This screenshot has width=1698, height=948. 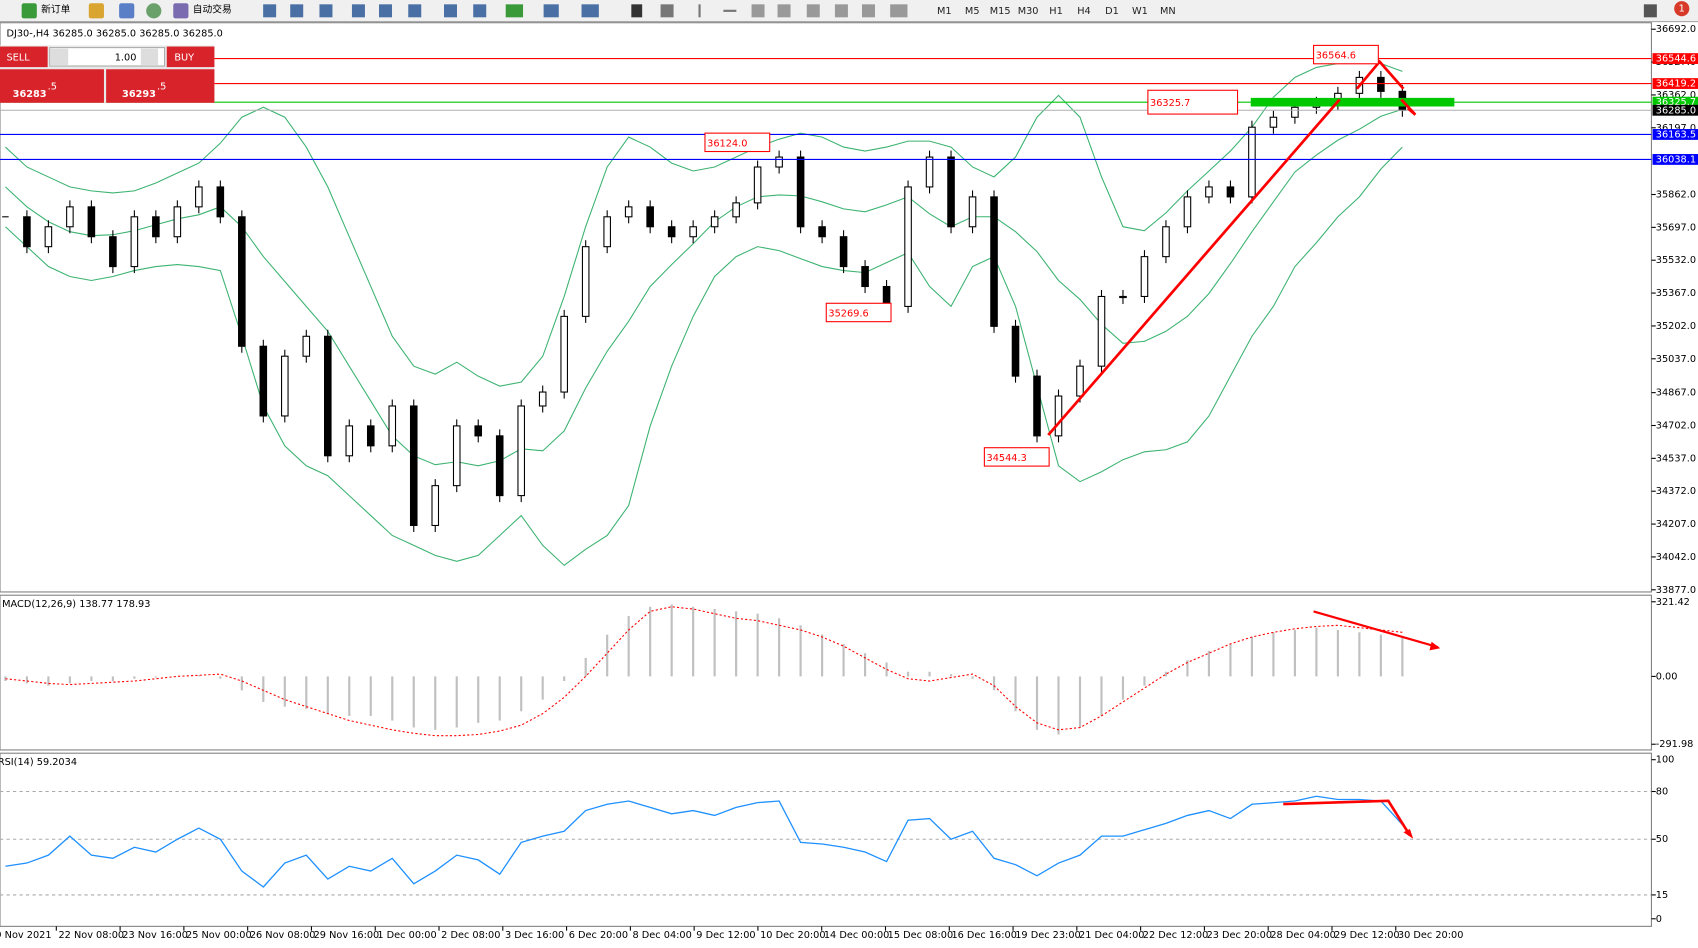 What do you see at coordinates (1056, 11) in the screenshot?
I see `timeframe-button: H1` at bounding box center [1056, 11].